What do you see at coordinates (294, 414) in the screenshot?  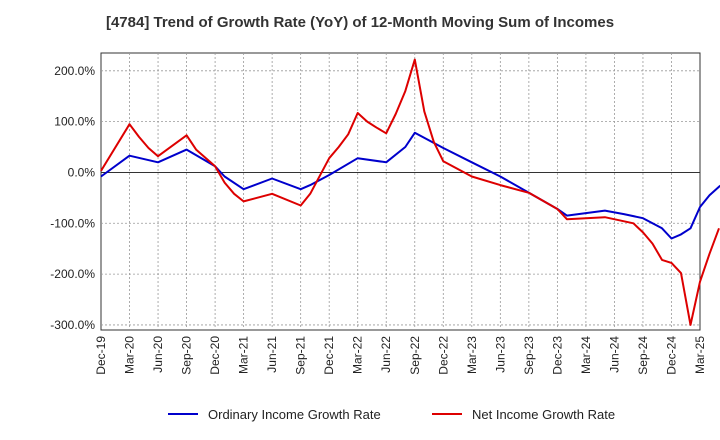 I see `legend-label: Ordinary Income Growth Rate` at bounding box center [294, 414].